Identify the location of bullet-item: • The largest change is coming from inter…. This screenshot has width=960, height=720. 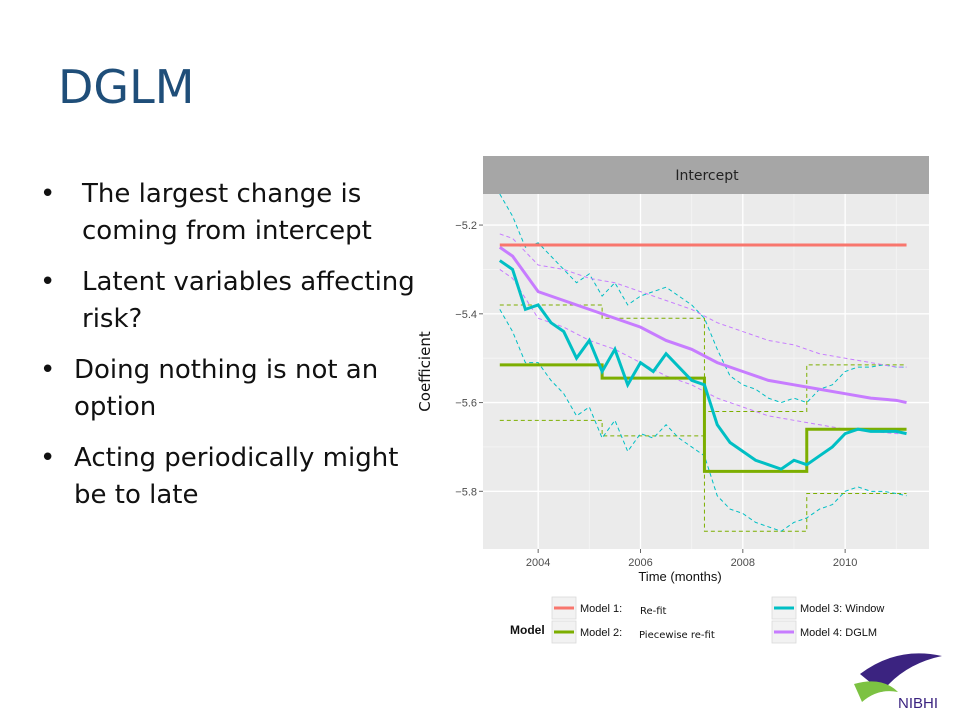
(235, 213).